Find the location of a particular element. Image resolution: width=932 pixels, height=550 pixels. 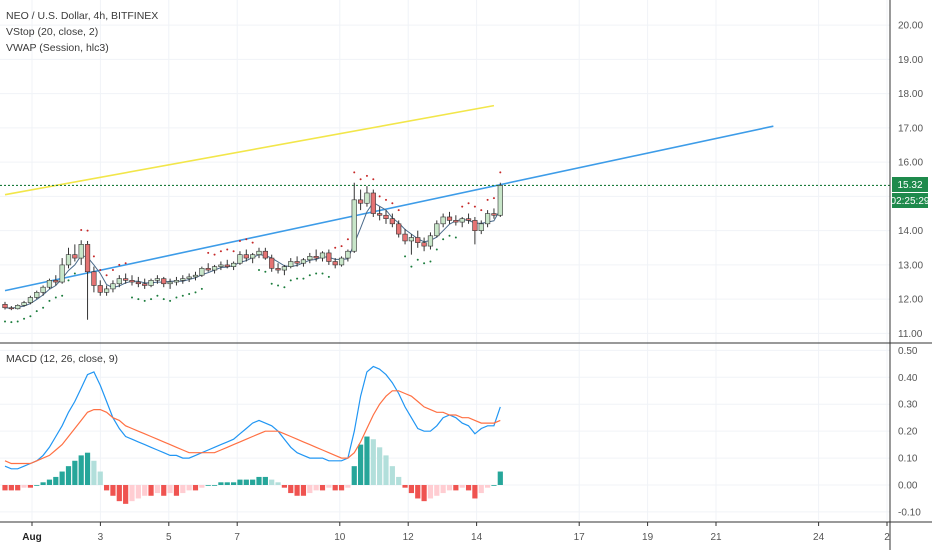

vwap-indicator-label: VWAP (Session, hlc3) is located at coordinates (57, 48).